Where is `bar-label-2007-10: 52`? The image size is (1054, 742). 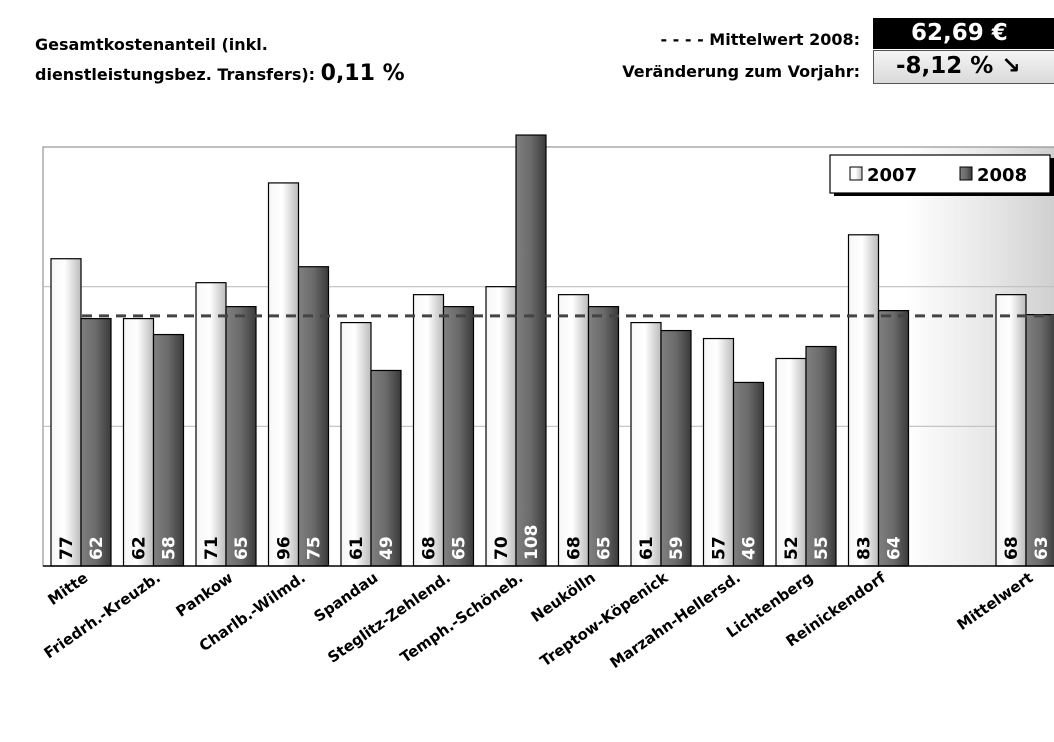
bar-label-2007-10: 52 is located at coordinates (792, 548).